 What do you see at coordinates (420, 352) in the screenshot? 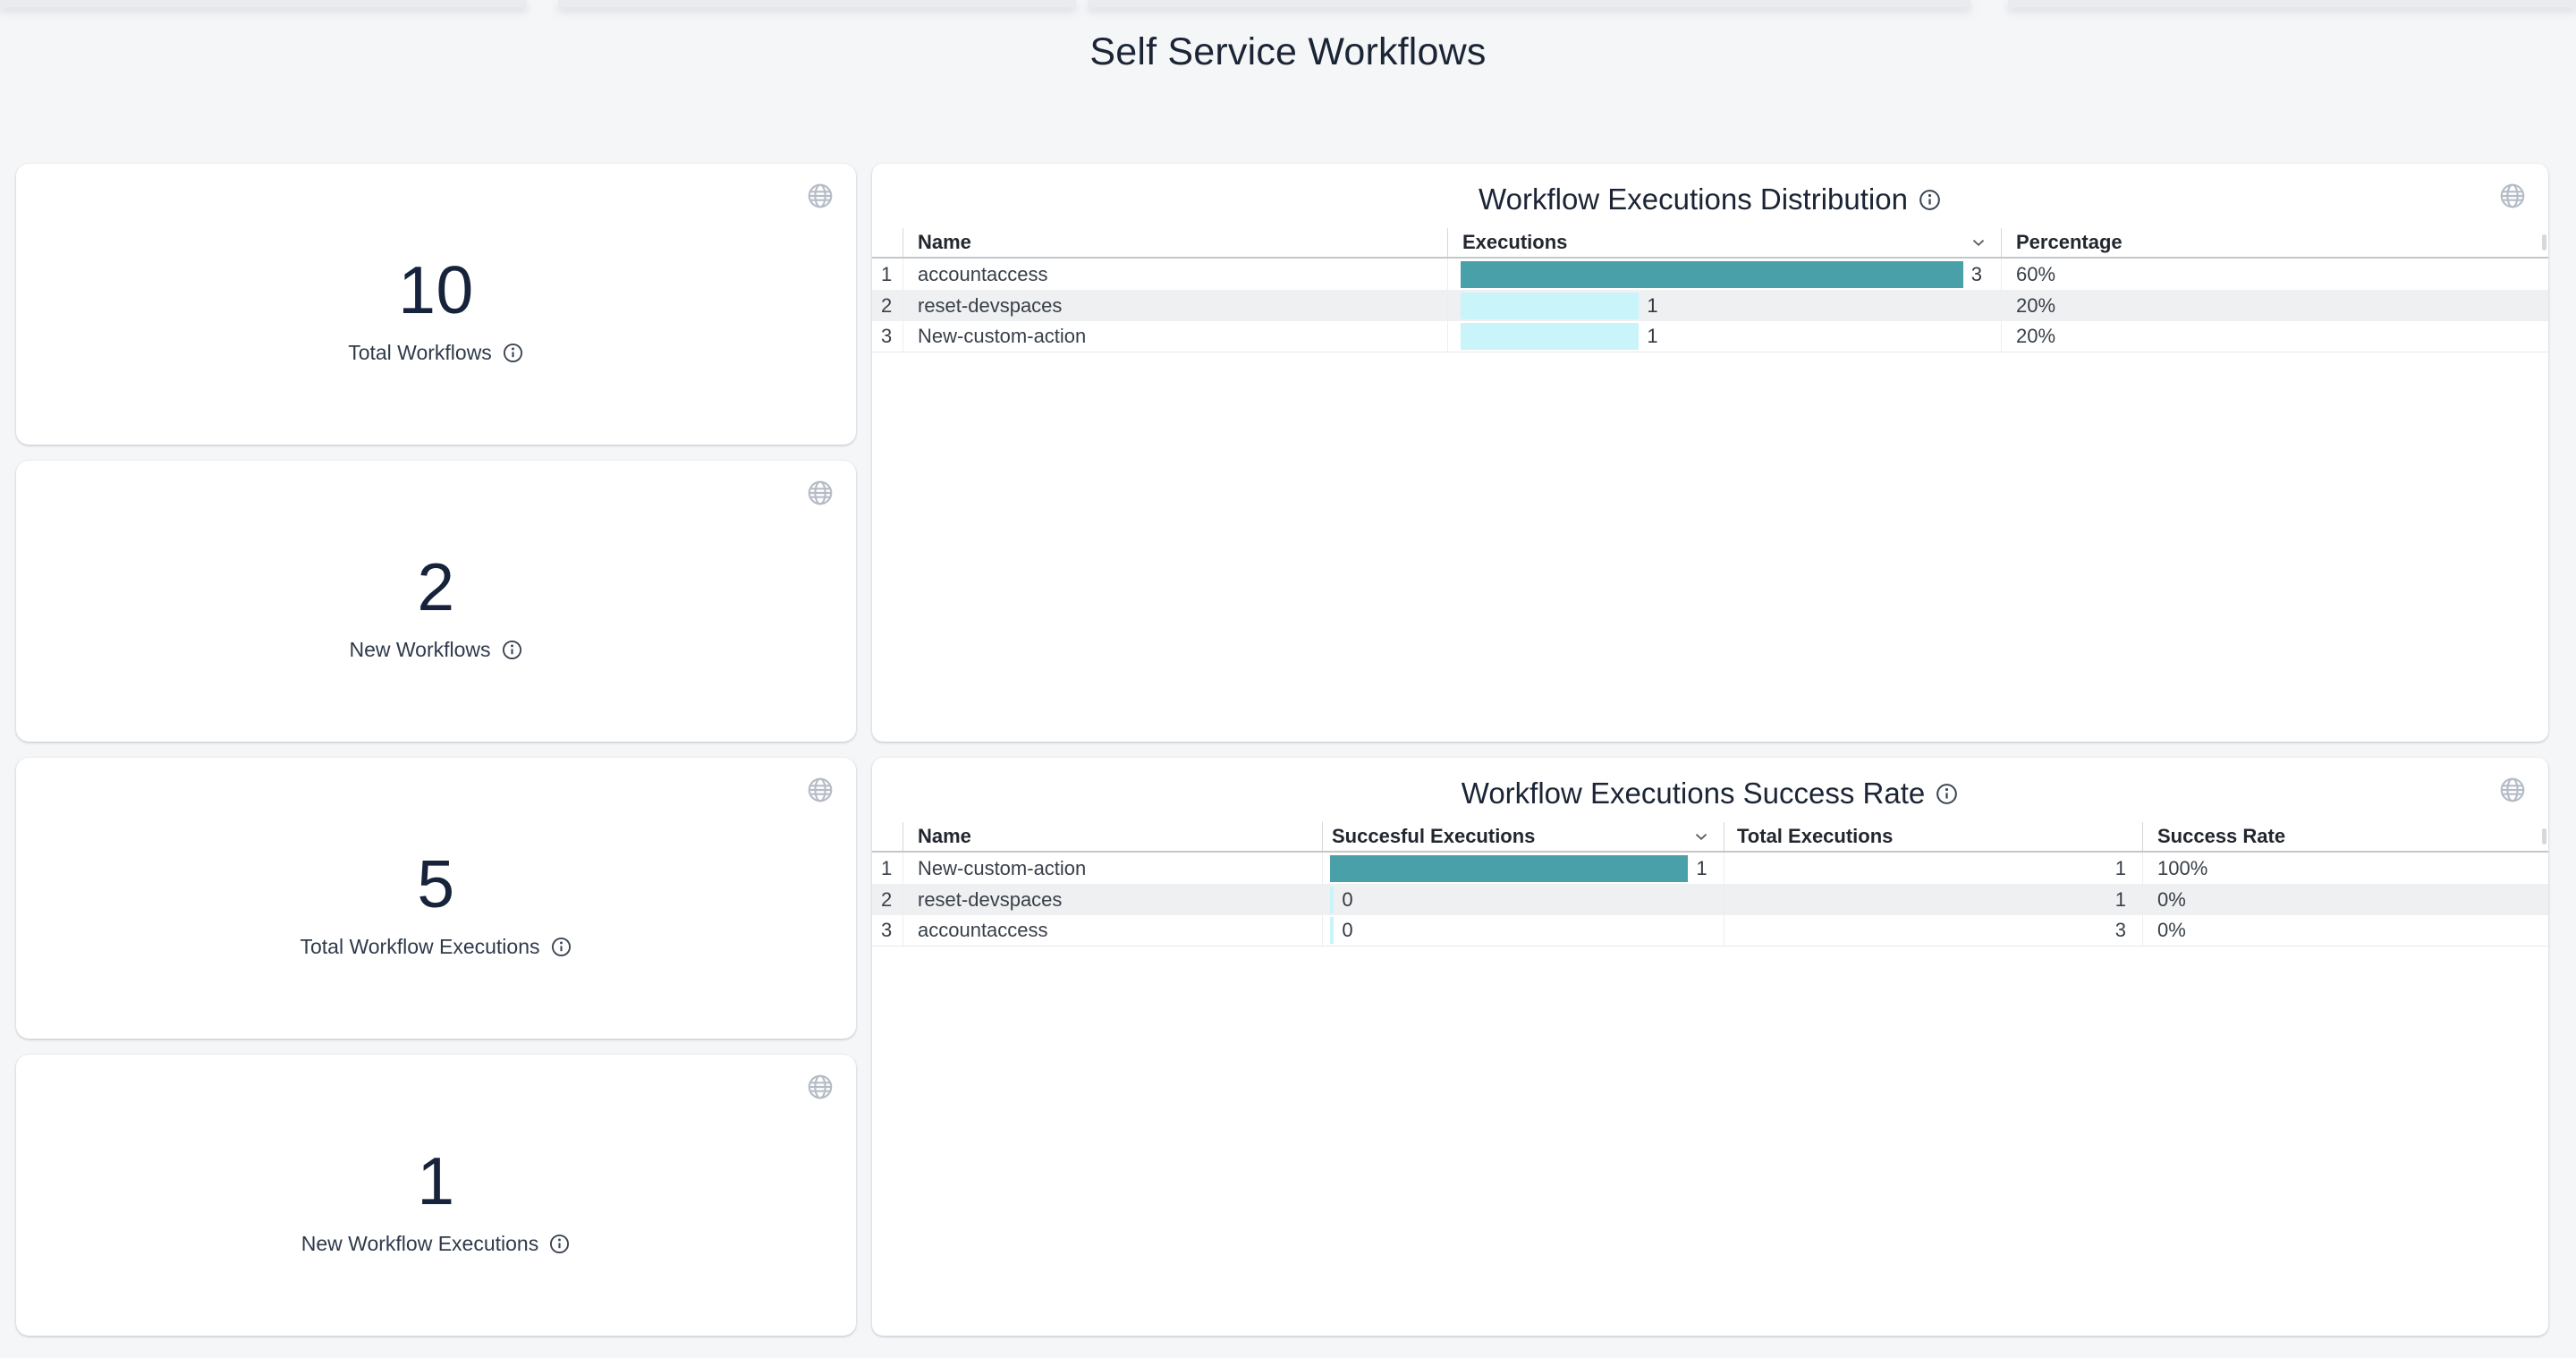
I see `stat-label: Total Workflows` at bounding box center [420, 352].